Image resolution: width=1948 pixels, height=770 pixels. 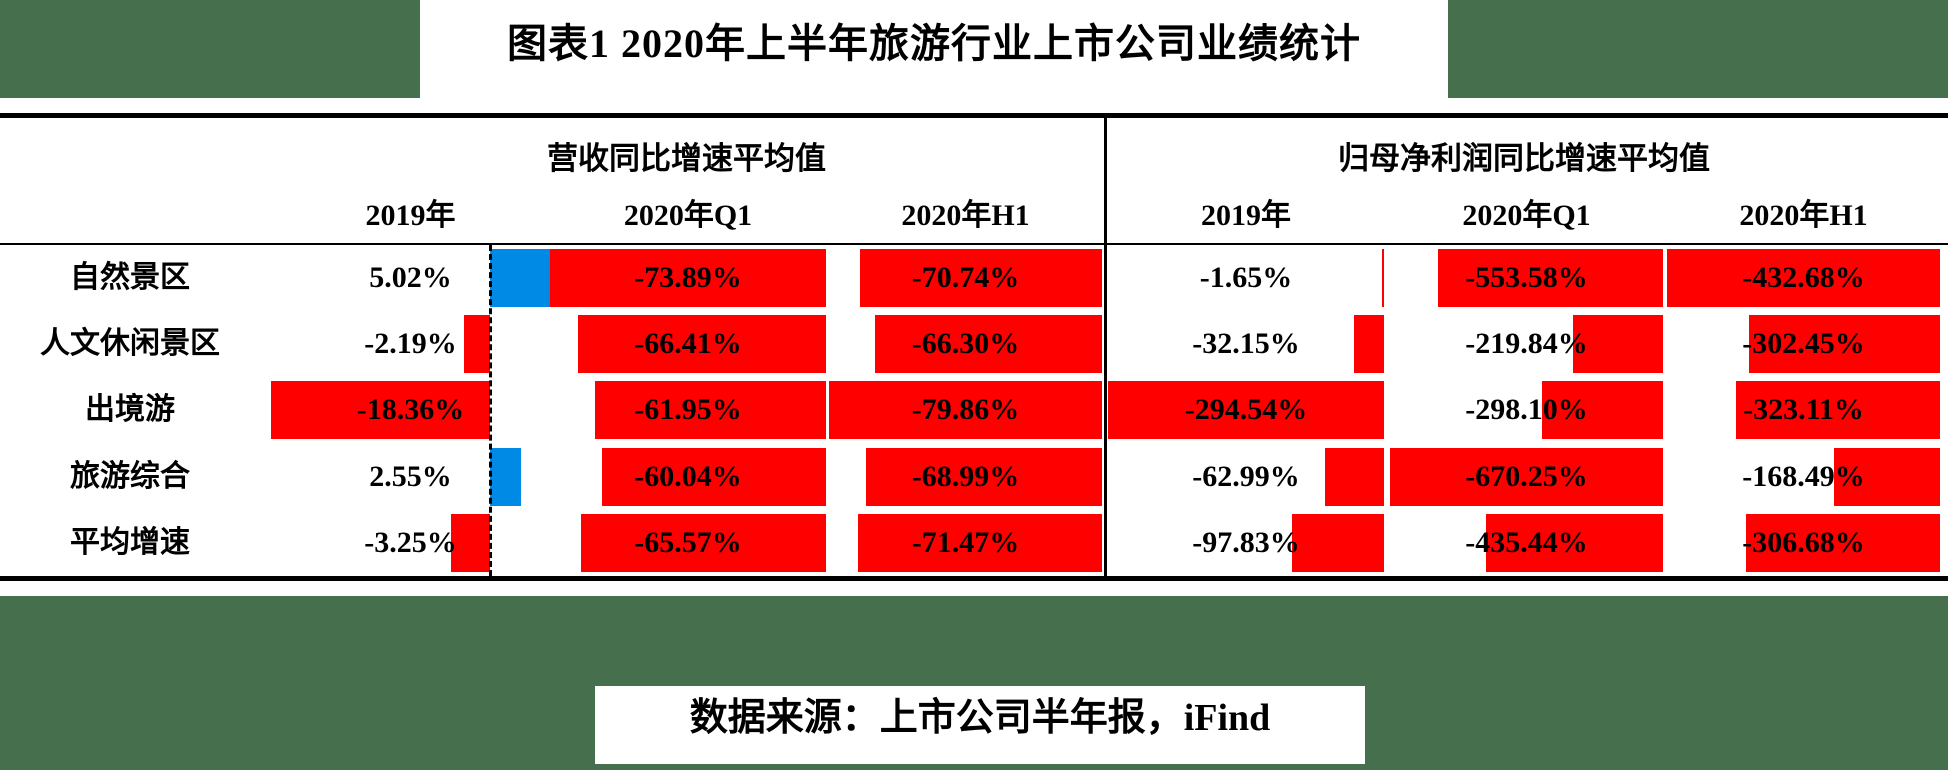 I want to click on table-top-border, so click(x=974, y=115).